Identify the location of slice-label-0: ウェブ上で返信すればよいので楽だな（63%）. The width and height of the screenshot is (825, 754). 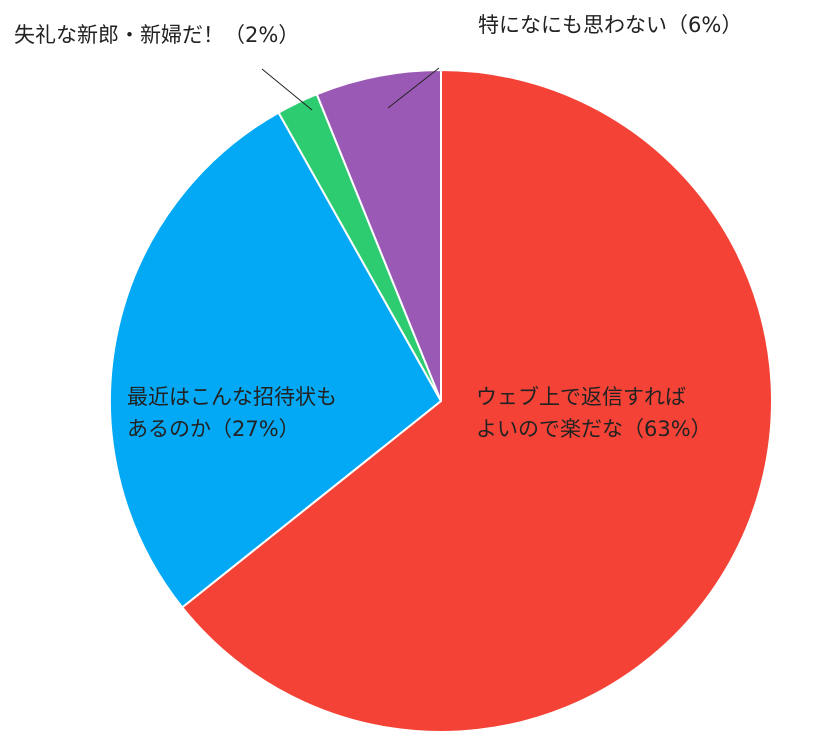
(594, 413).